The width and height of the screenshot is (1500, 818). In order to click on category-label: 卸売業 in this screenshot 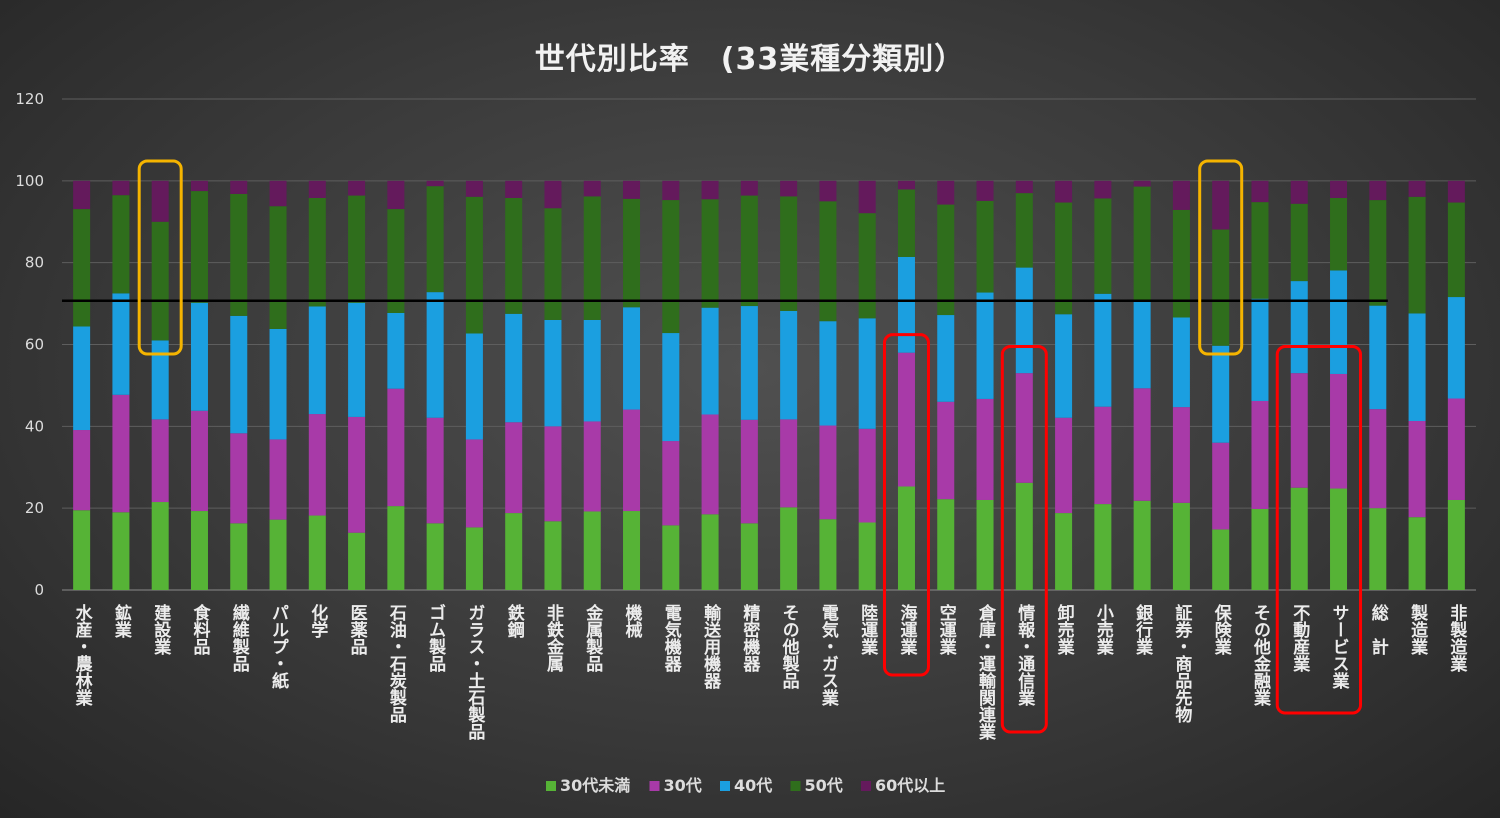, I will do `click(1064, 629)`.